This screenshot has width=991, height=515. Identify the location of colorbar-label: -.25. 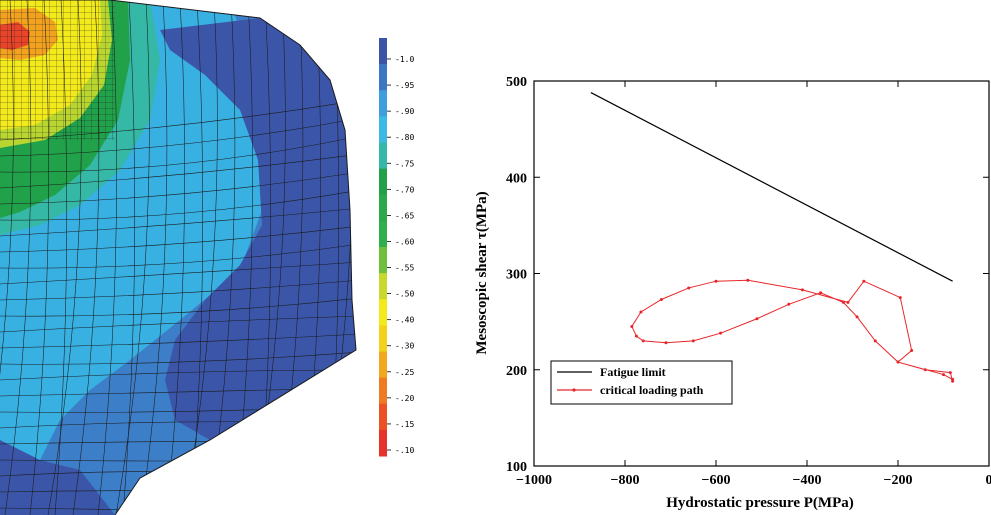
(404, 372).